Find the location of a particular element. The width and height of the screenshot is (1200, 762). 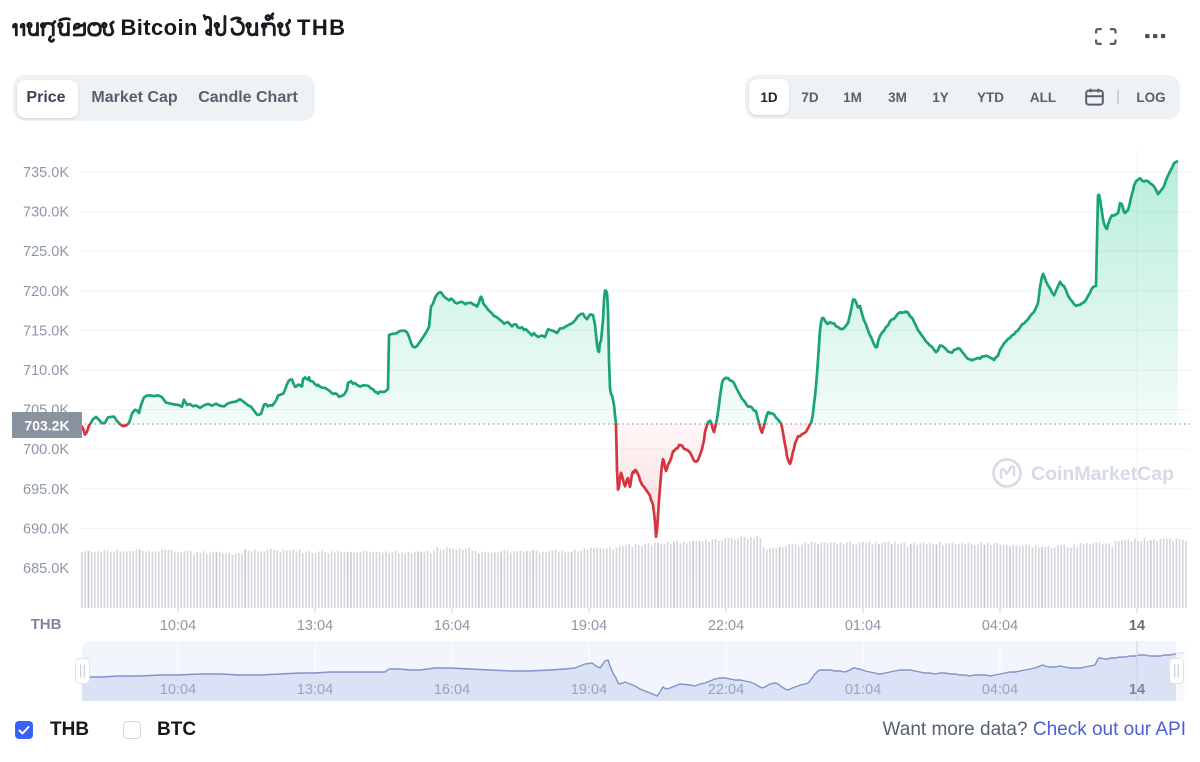

svg-text: Bitcoin is located at coordinates (159, 27).